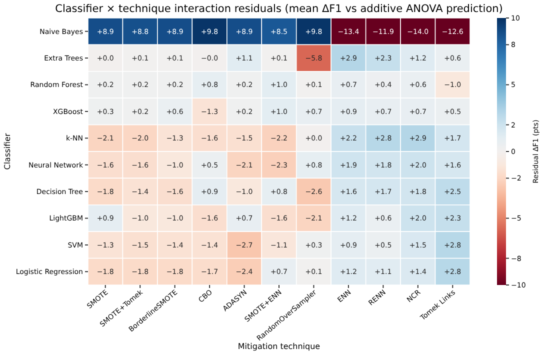 Image resolution: width=550 pixels, height=358 pixels. Describe the element at coordinates (279, 346) in the screenshot. I see `x-axis-title: Mitigation technique` at that location.